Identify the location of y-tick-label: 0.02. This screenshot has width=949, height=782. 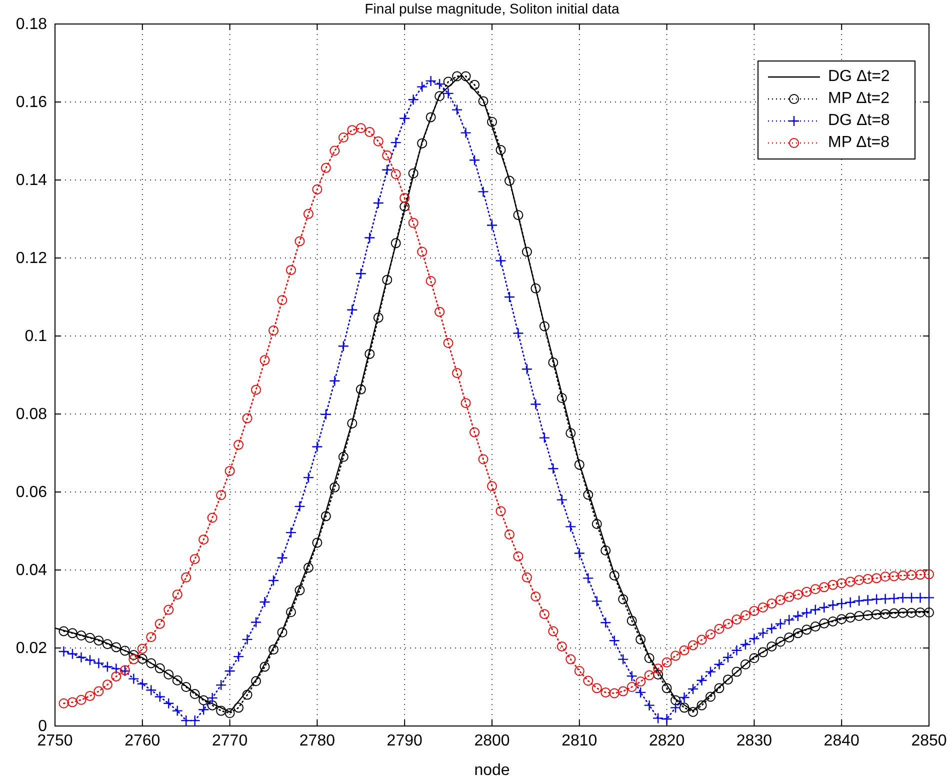
(32, 649).